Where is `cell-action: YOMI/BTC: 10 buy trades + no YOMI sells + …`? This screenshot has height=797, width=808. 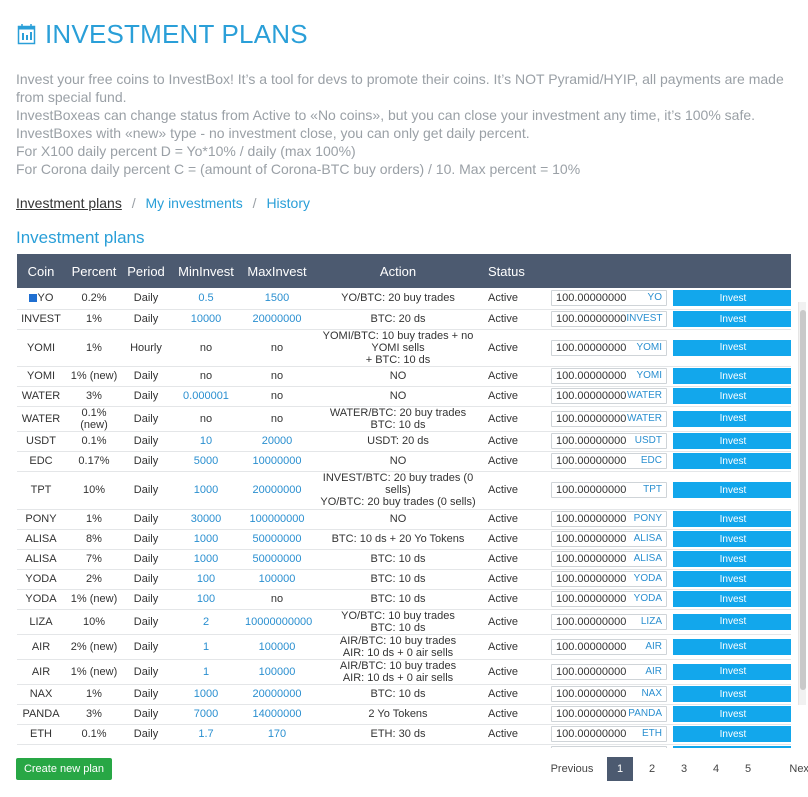 cell-action: YOMI/BTC: 10 buy trades + no YOMI sells + … is located at coordinates (398, 348).